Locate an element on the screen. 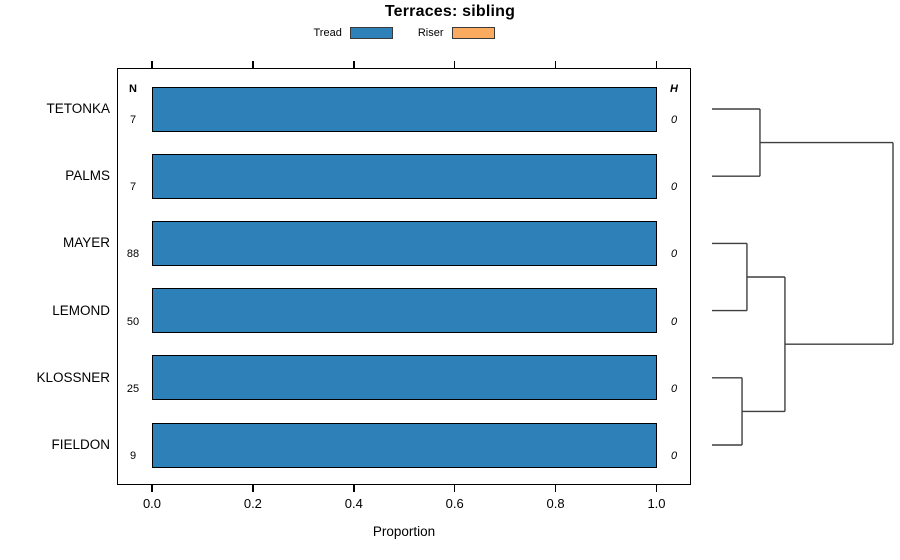 Image resolution: width=900 pixels, height=560 pixels. h-column-header: H is located at coordinates (674, 89).